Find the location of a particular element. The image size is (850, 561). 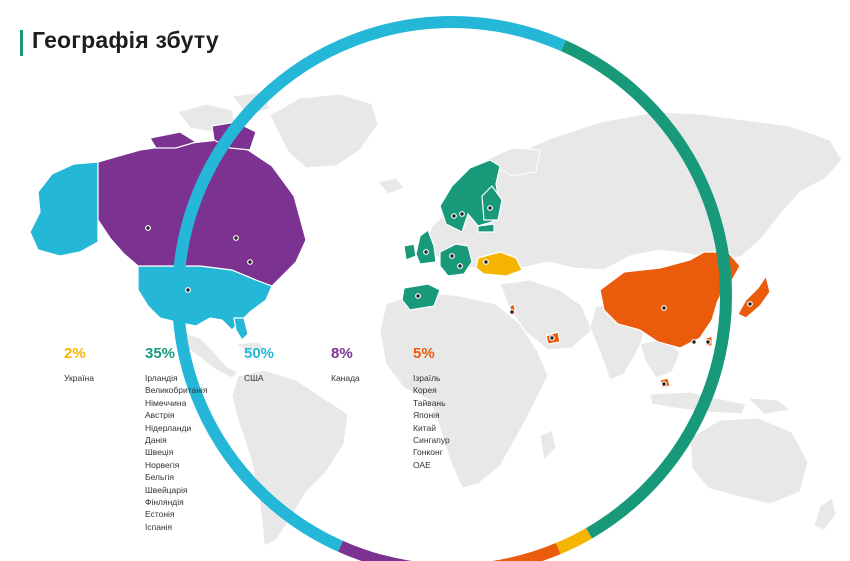

legend-country: Данія is located at coordinates (156, 440).